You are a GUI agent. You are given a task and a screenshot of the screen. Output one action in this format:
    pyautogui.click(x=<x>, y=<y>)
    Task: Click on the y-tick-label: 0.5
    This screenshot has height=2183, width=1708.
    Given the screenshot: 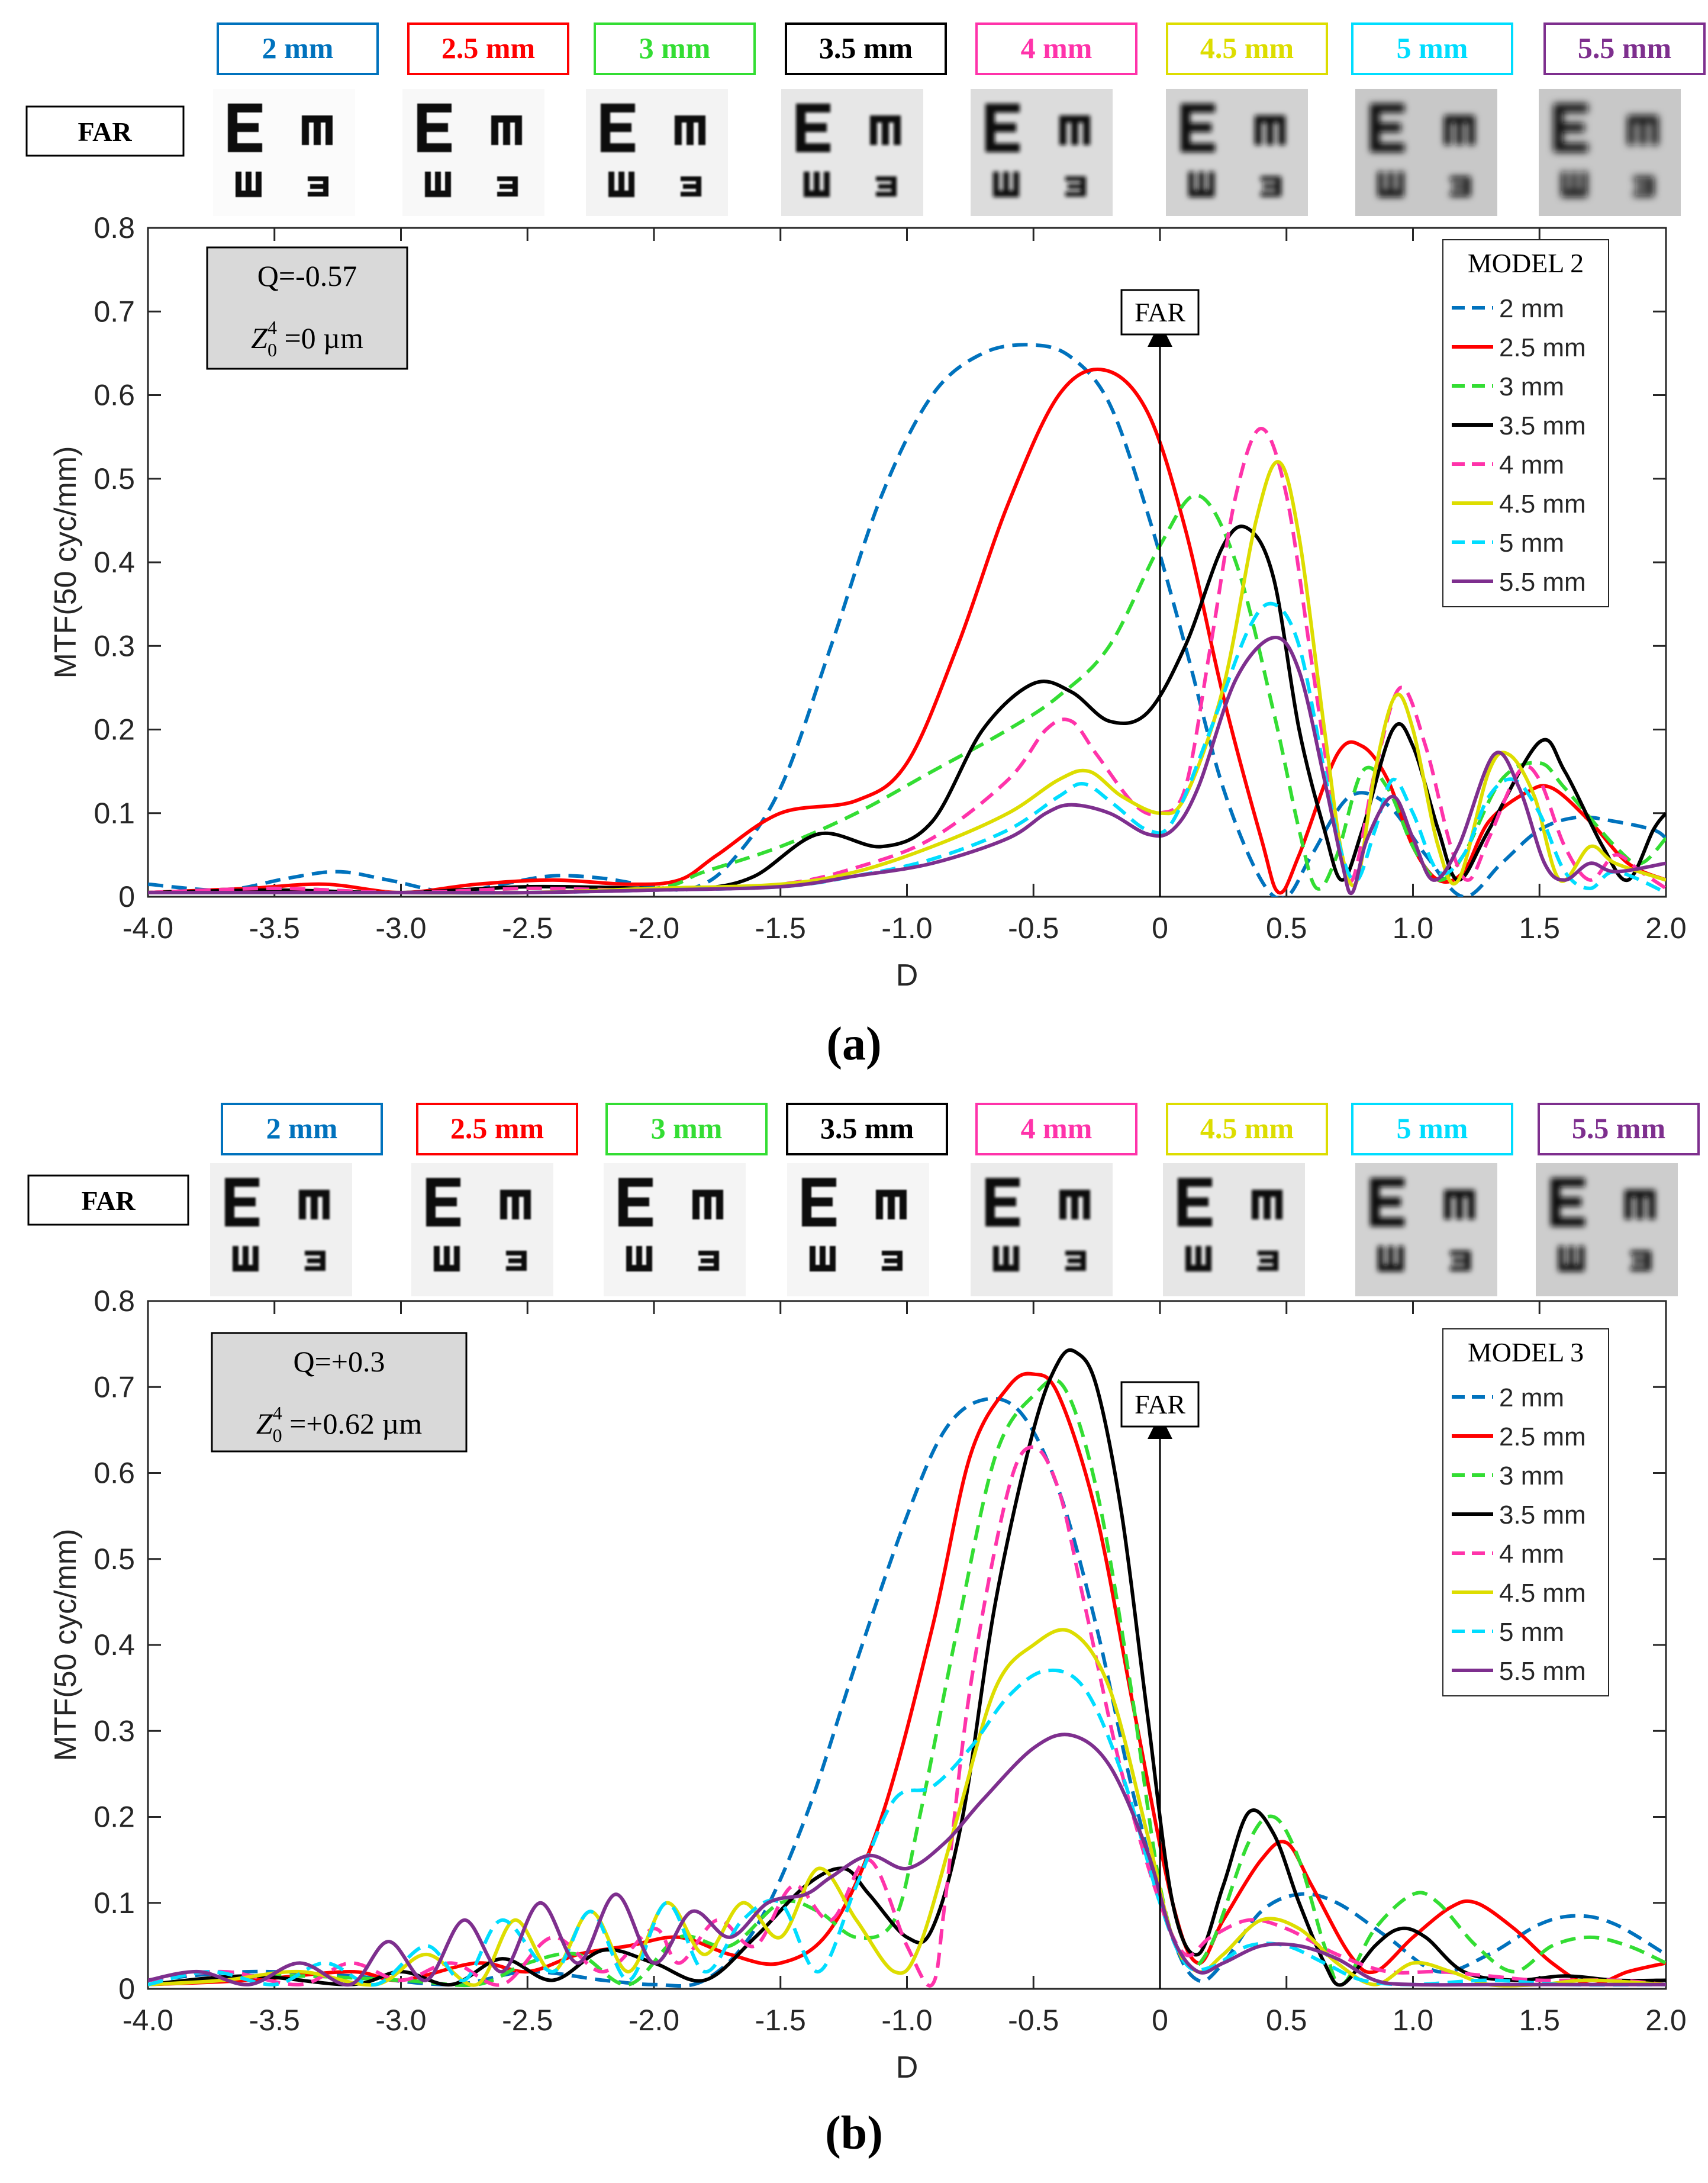 What is the action you would take?
    pyautogui.click(x=114, y=478)
    